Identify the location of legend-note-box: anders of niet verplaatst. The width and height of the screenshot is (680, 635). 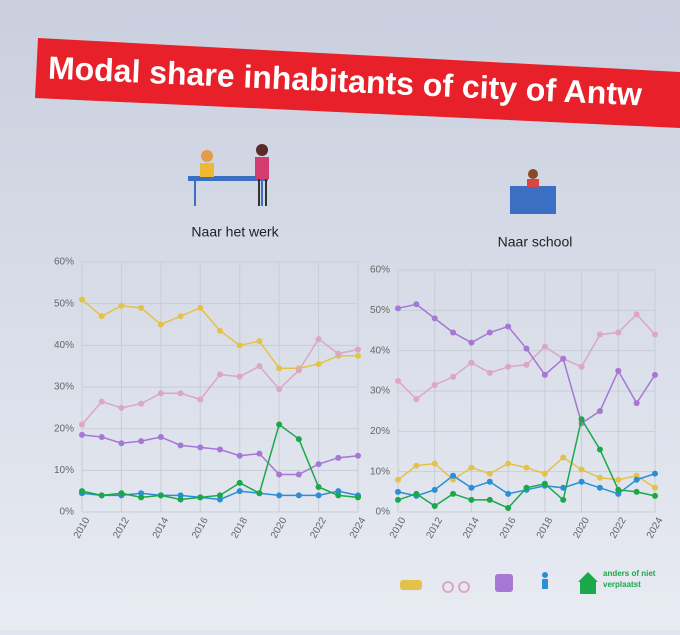
(629, 579).